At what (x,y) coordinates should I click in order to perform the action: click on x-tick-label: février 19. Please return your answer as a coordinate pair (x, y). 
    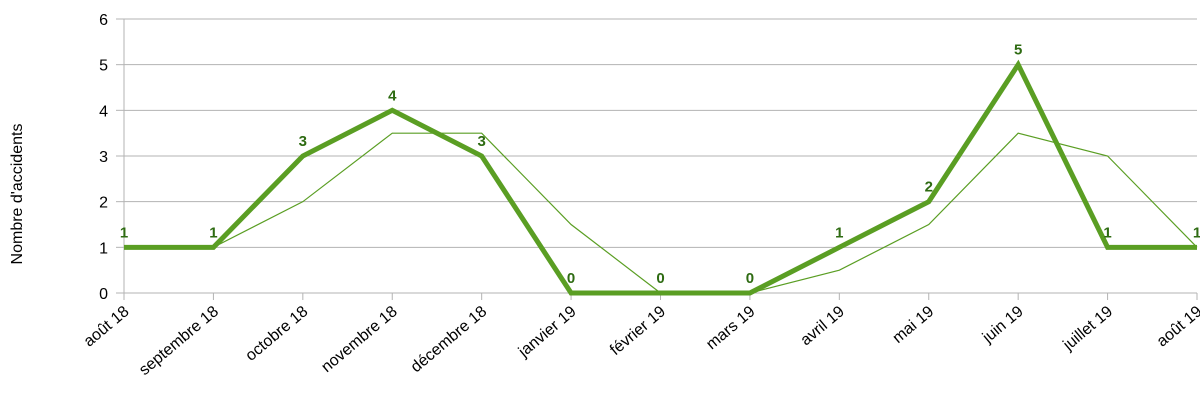
    Looking at the image, I should click on (638, 331).